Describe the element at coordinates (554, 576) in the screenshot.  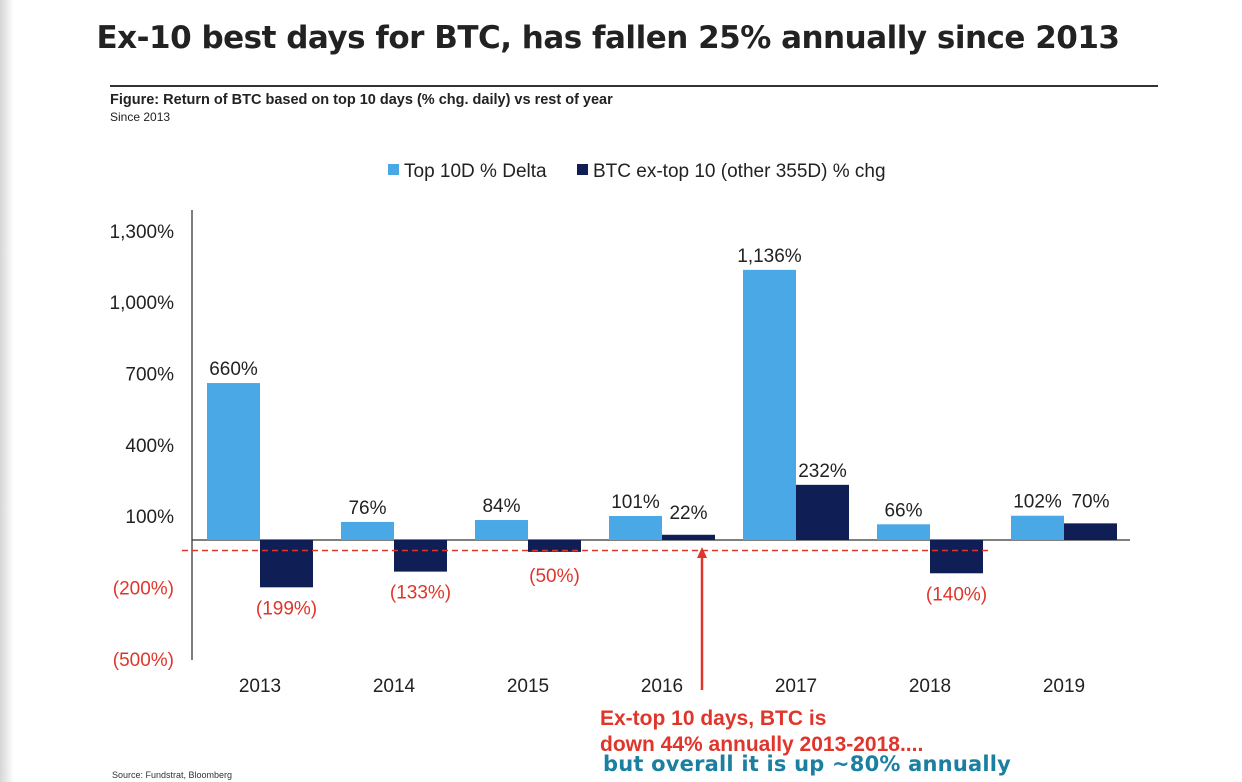
I see `data-label: (50%)` at that location.